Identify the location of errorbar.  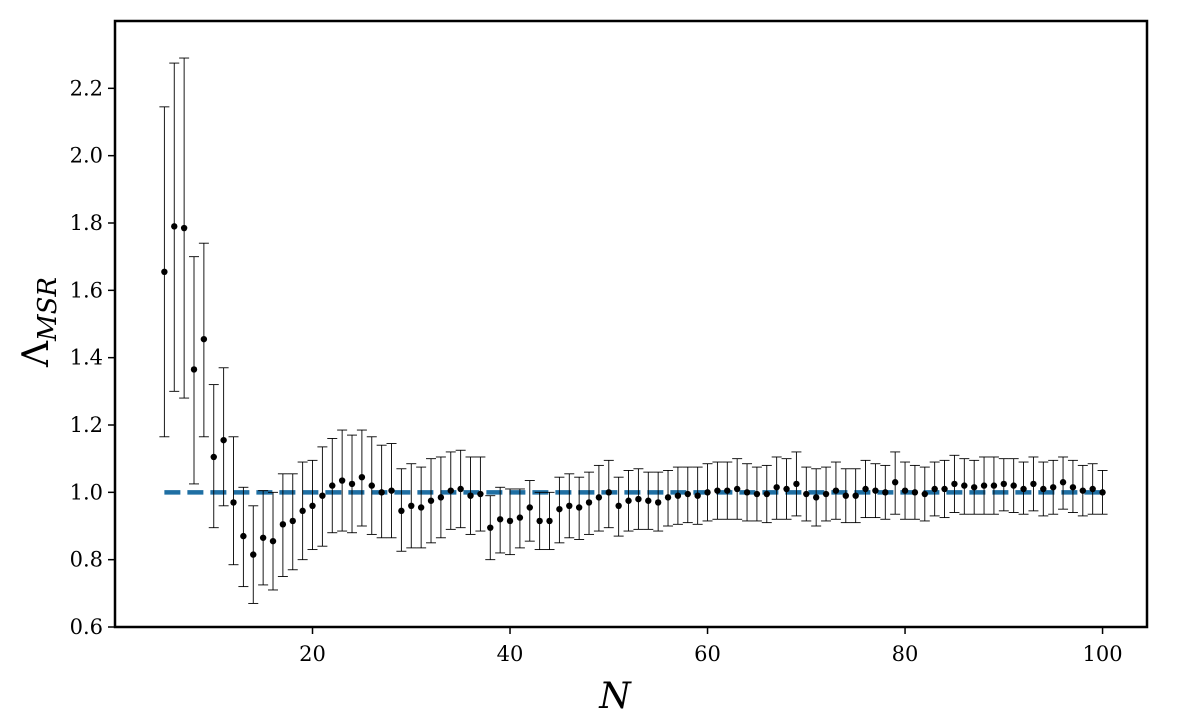
(529, 511).